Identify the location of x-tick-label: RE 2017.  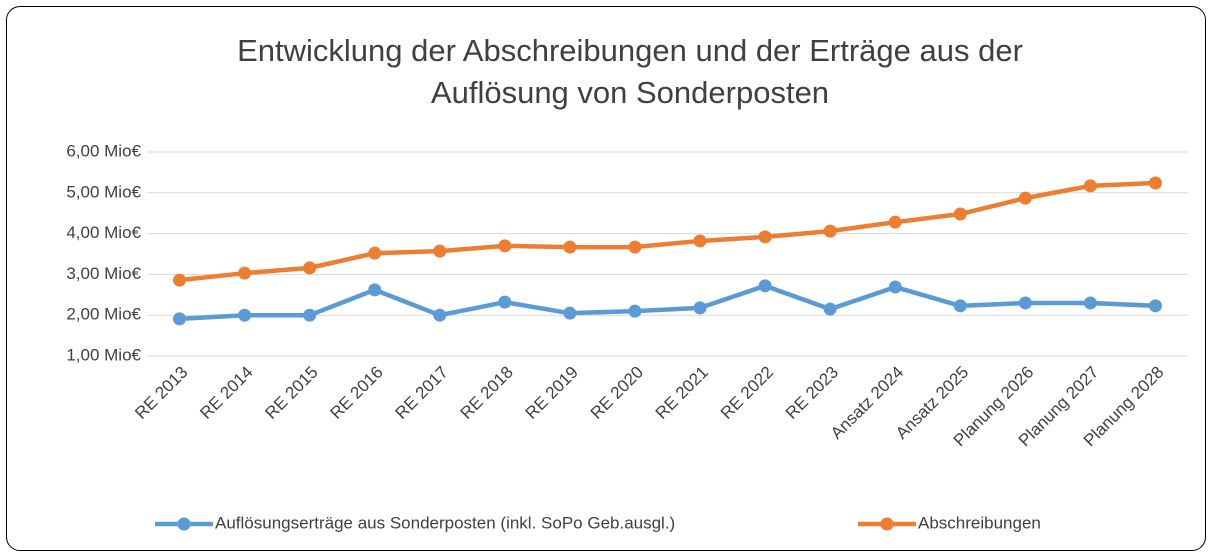
(422, 393).